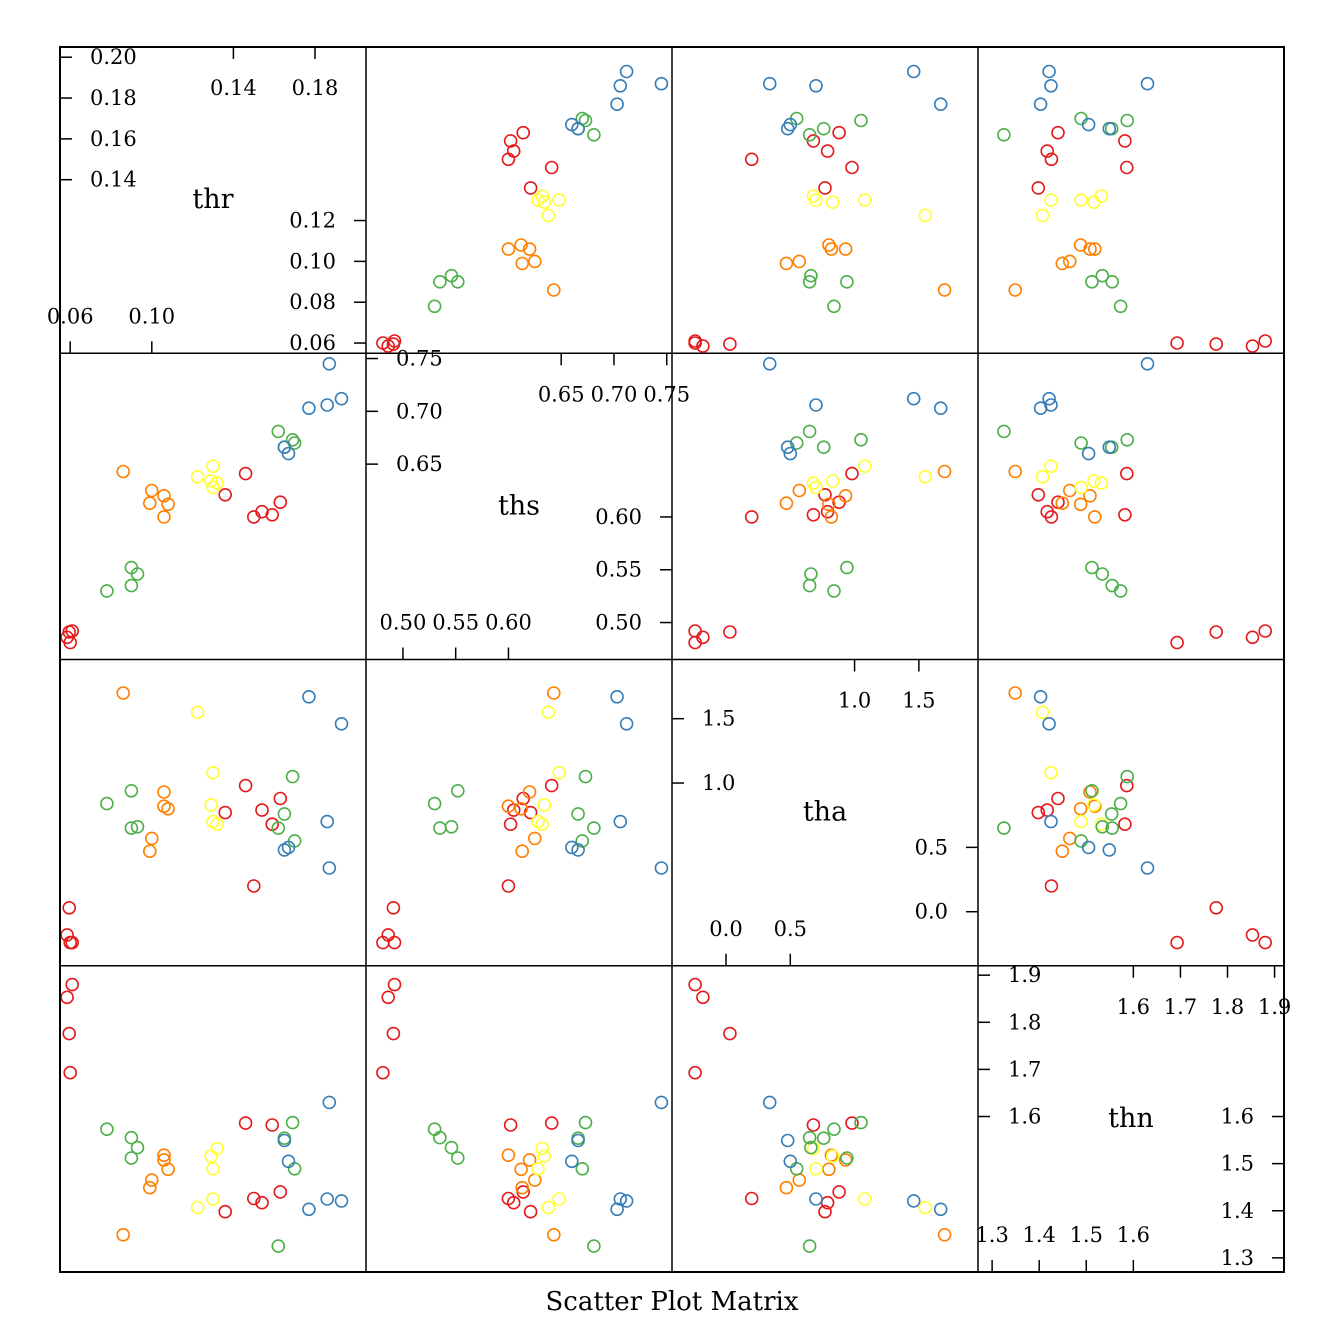 The width and height of the screenshot is (1344, 1344). I want to click on x-tick-label: 0.14, so click(233, 88).